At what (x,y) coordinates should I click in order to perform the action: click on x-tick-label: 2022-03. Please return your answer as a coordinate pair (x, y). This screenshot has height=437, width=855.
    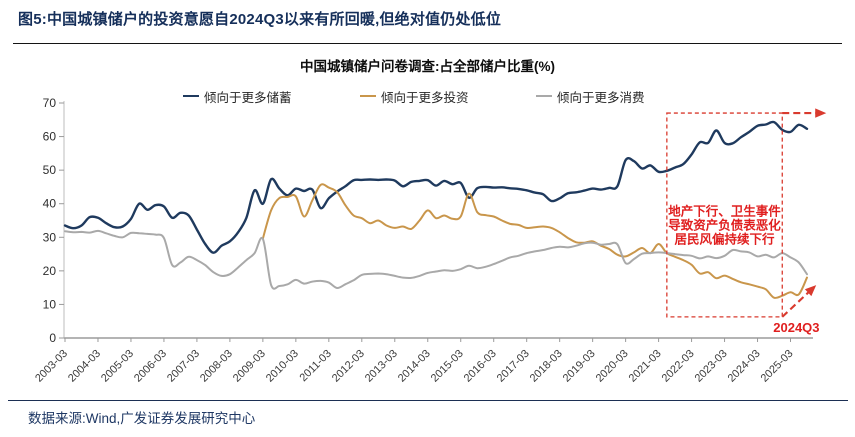
    Looking at the image, I should click on (678, 366).